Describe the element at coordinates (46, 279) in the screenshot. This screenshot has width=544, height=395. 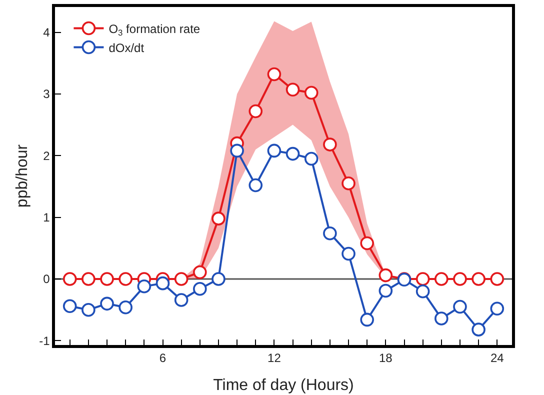
I see `y-tick-label: 0` at that location.